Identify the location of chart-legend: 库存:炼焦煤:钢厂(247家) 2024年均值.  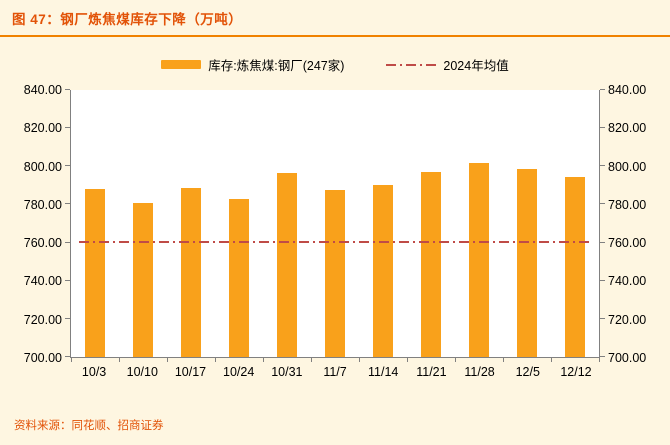
(335, 64).